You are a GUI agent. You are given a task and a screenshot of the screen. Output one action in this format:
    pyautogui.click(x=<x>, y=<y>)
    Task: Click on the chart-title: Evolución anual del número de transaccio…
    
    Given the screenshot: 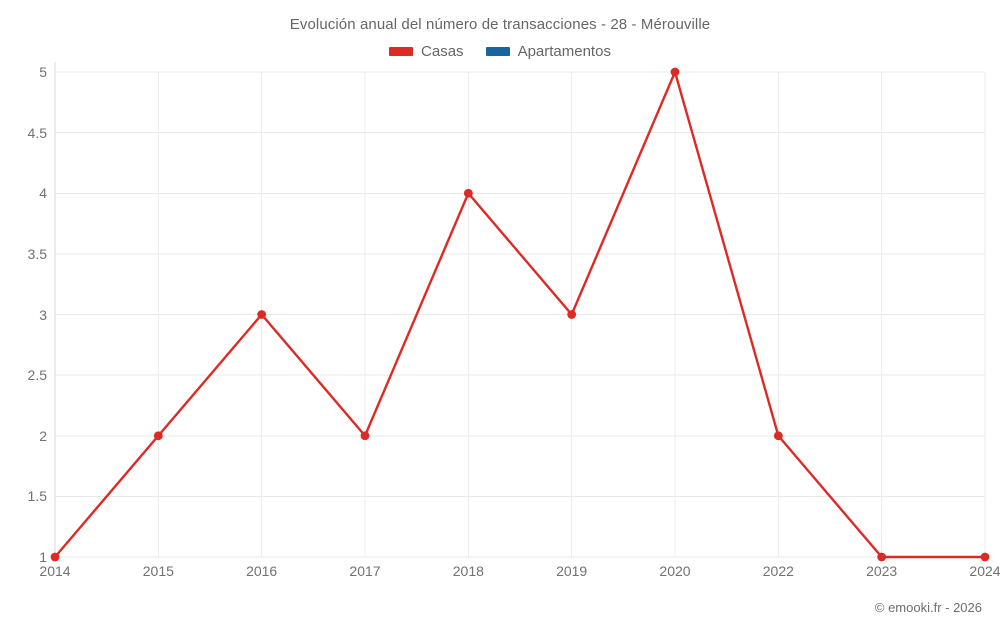 What is the action you would take?
    pyautogui.click(x=500, y=24)
    